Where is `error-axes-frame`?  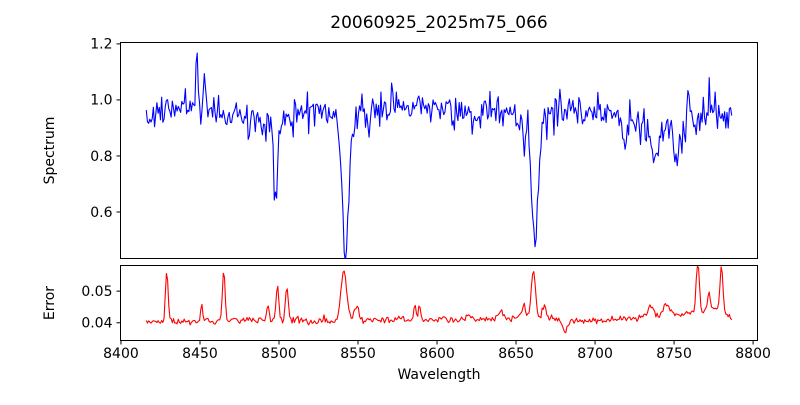 error-axes-frame is located at coordinates (439, 303).